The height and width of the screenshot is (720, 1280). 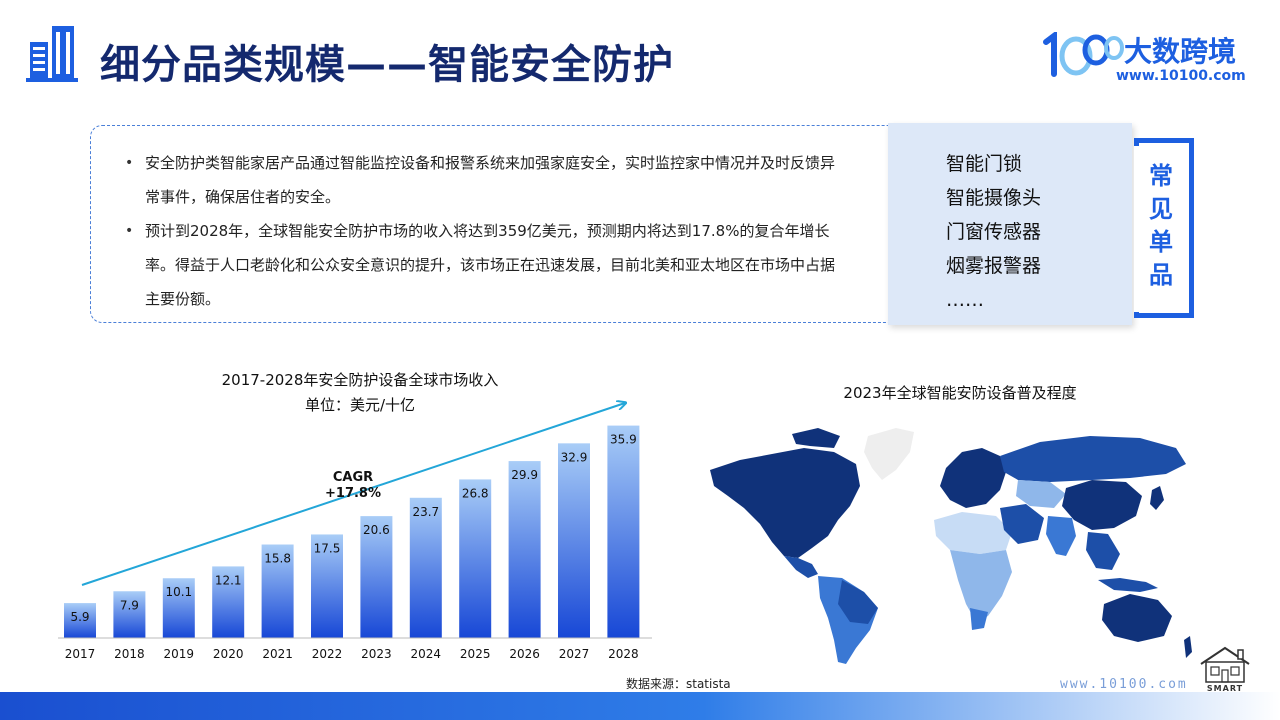 I want to click on bar-value-label: 10.1, so click(x=178, y=592).